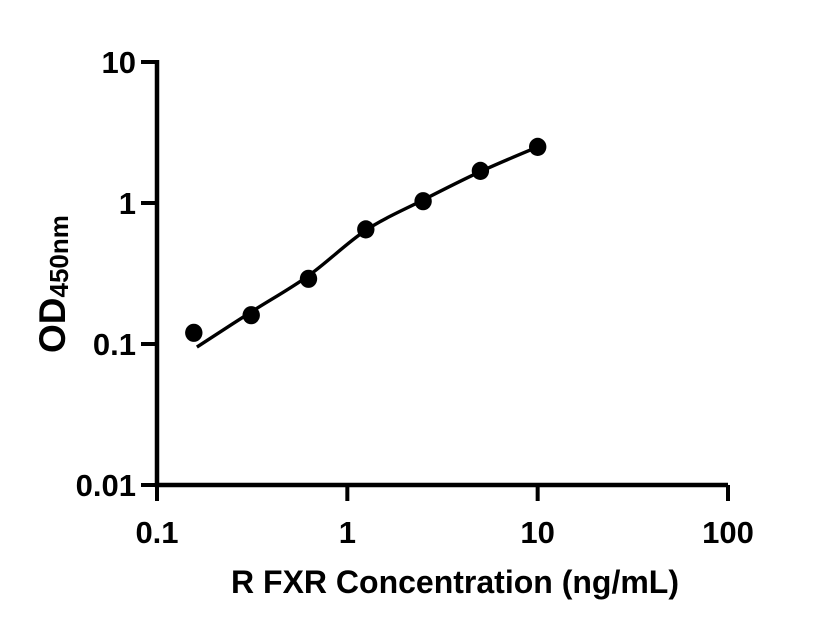 The height and width of the screenshot is (640, 816). I want to click on x-axis-title: R FXR Concentration (ng/mL), so click(455, 582).